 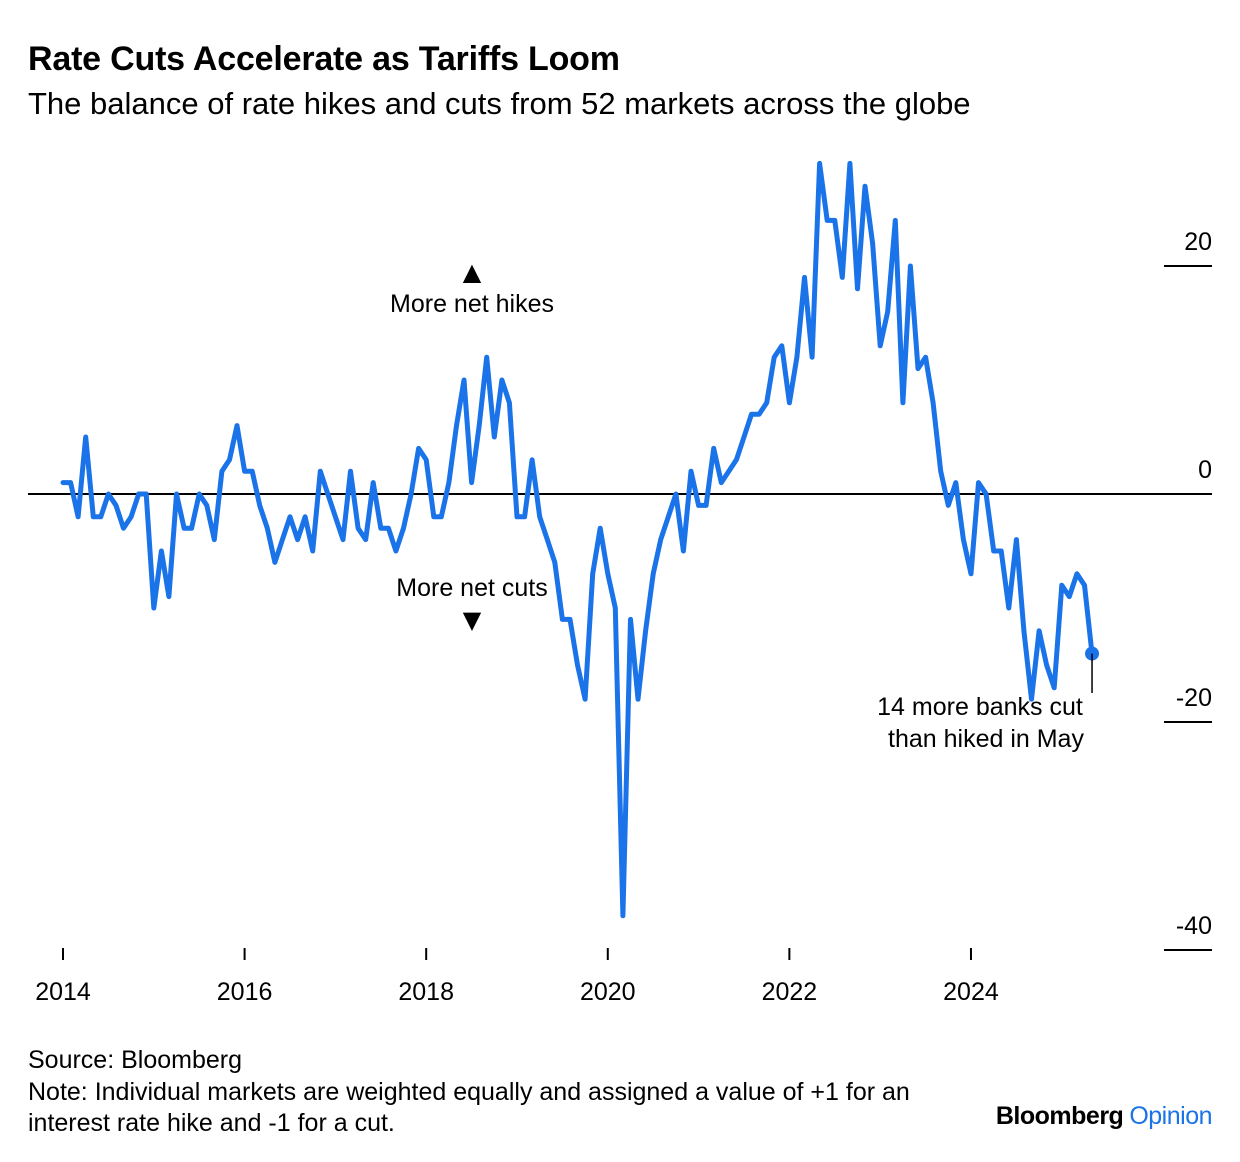 What do you see at coordinates (1194, 698) in the screenshot?
I see `y-tick-label: -20` at bounding box center [1194, 698].